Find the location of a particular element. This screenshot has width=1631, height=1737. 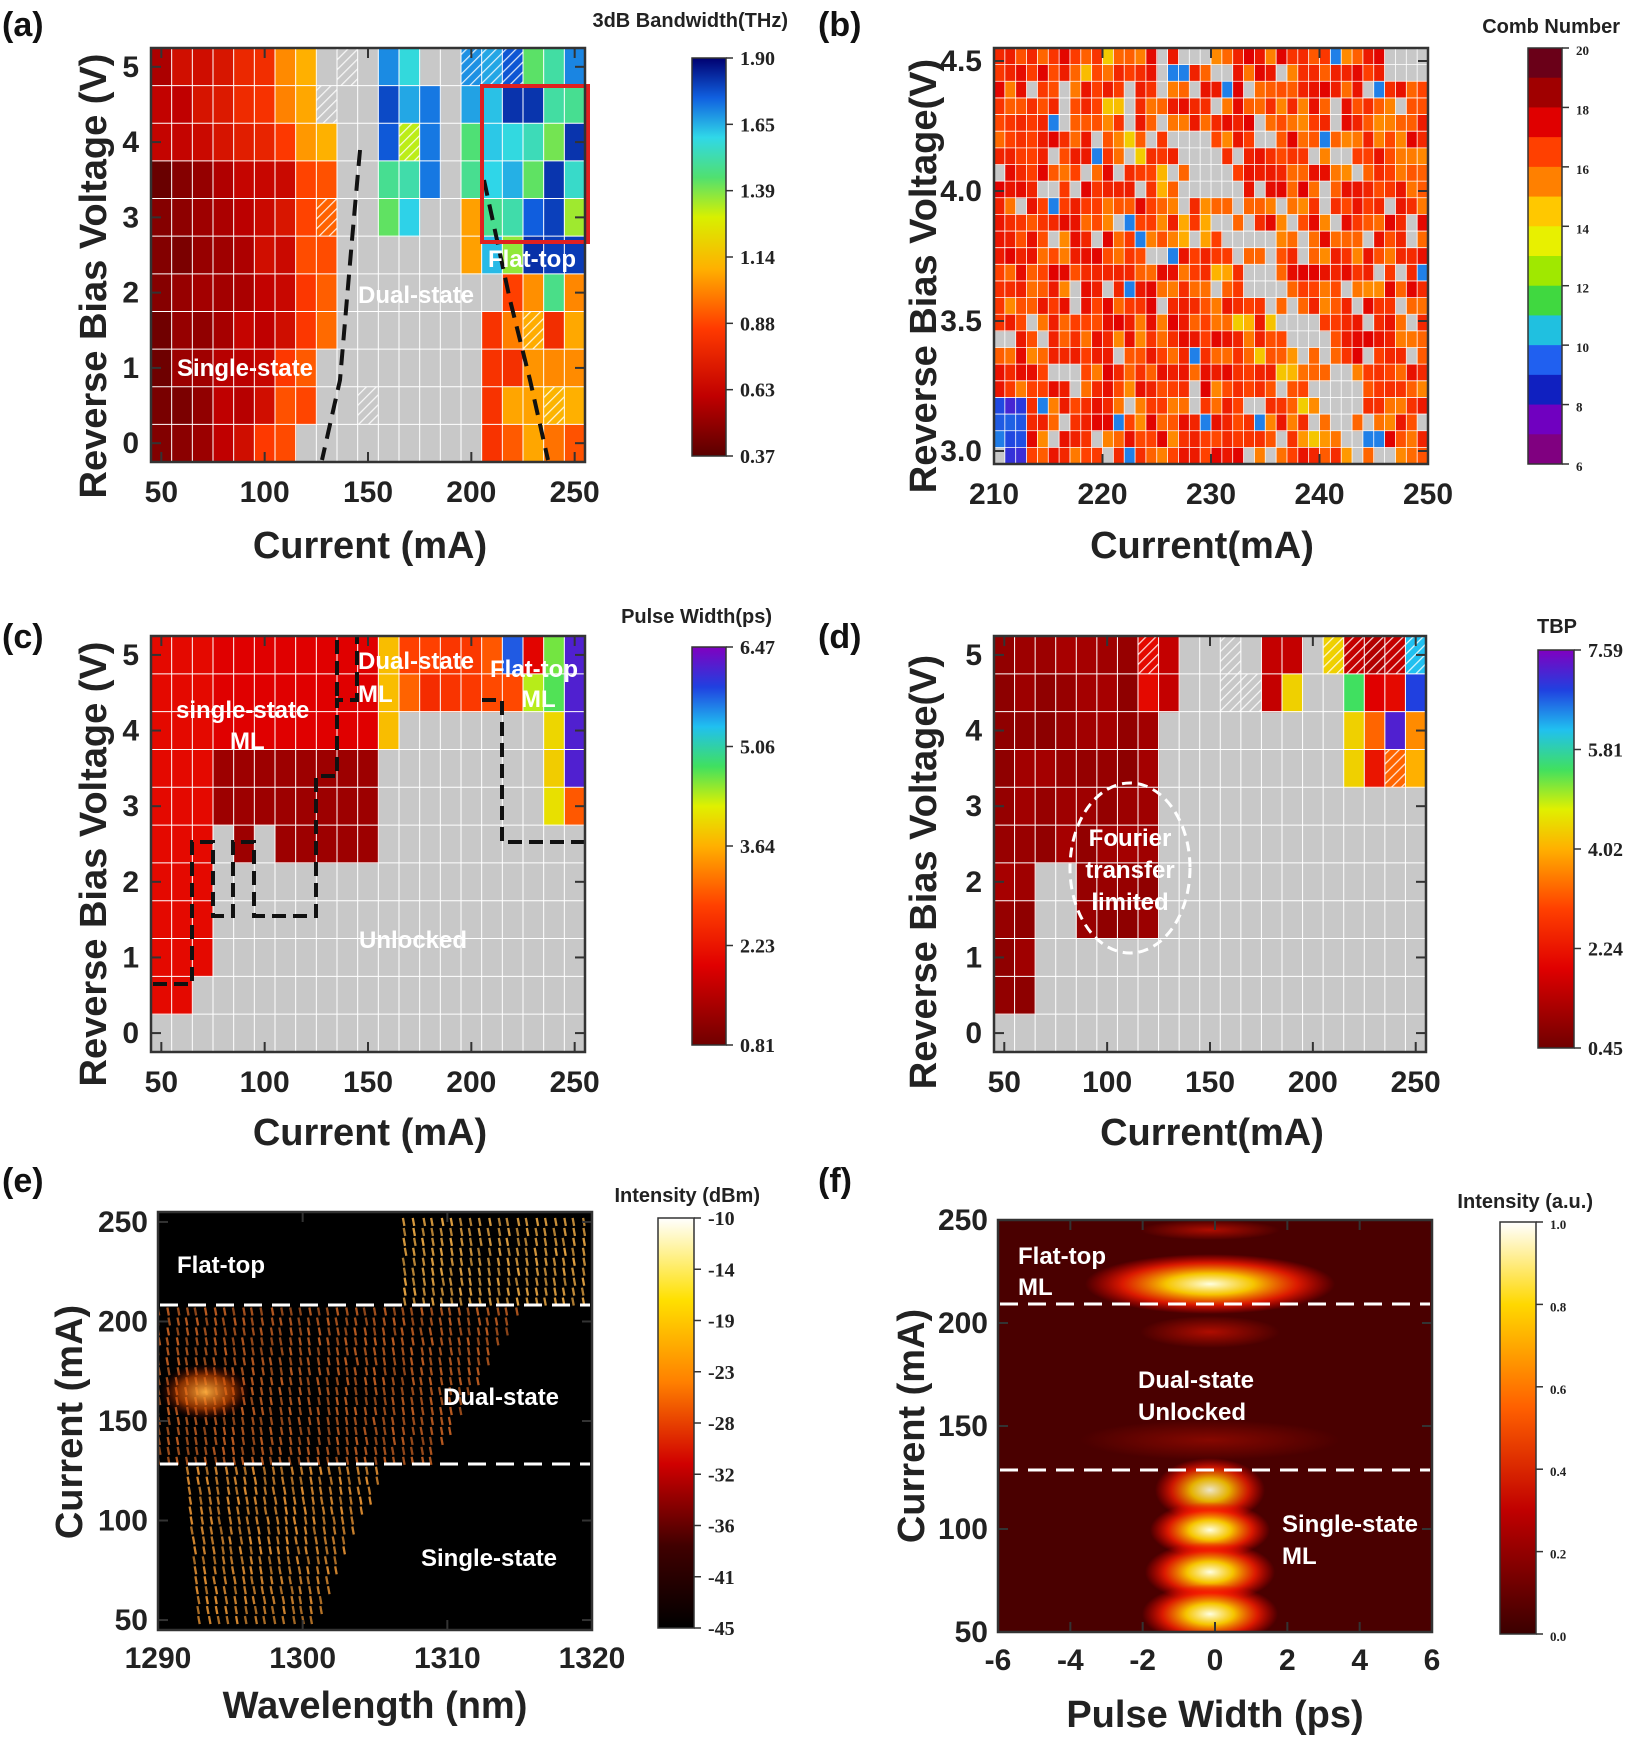

colorbar-tick-label: 7.59 is located at coordinates (1605, 651).